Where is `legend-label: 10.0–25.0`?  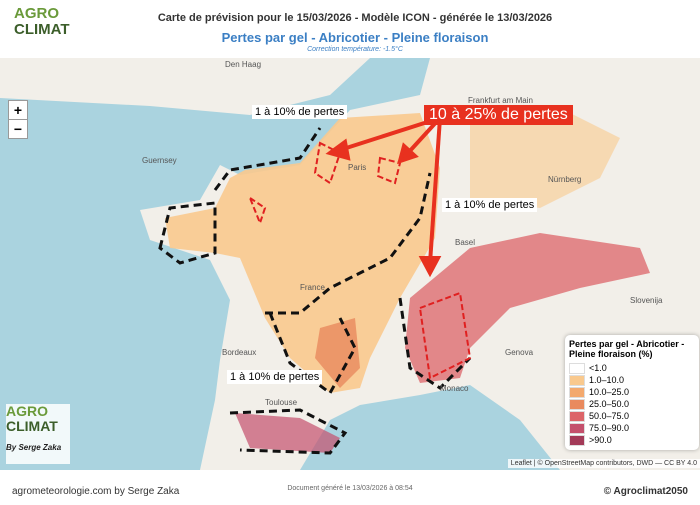 legend-label: 10.0–25.0 is located at coordinates (609, 392).